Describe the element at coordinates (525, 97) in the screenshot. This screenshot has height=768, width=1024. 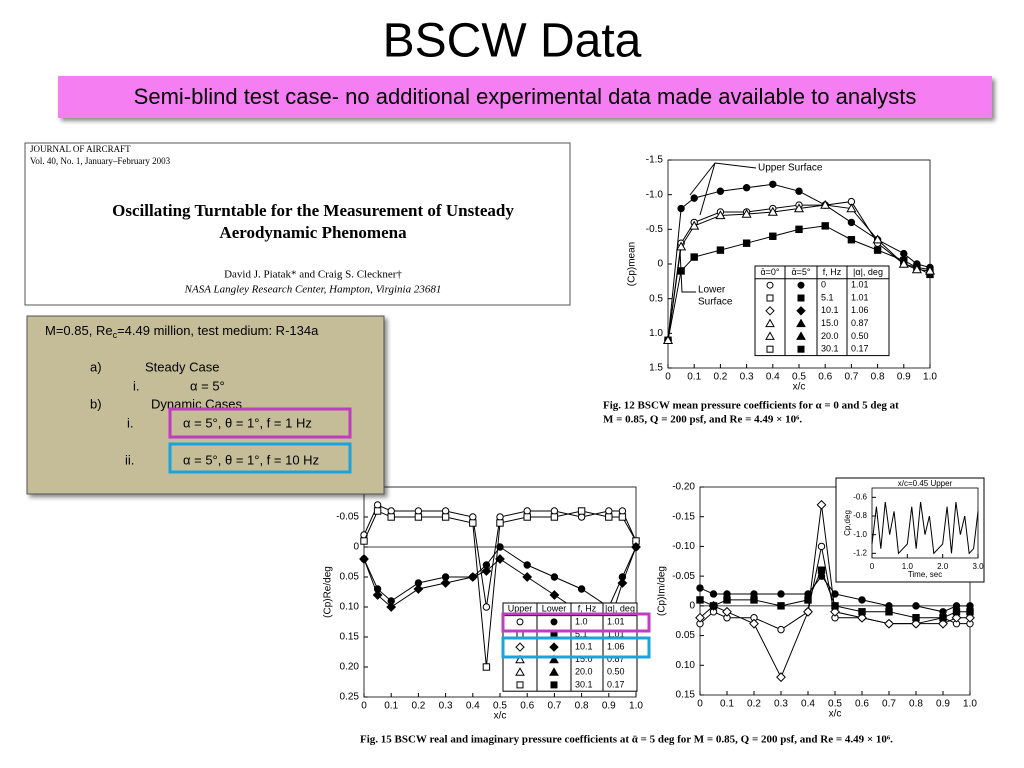
I see `banner` at that location.